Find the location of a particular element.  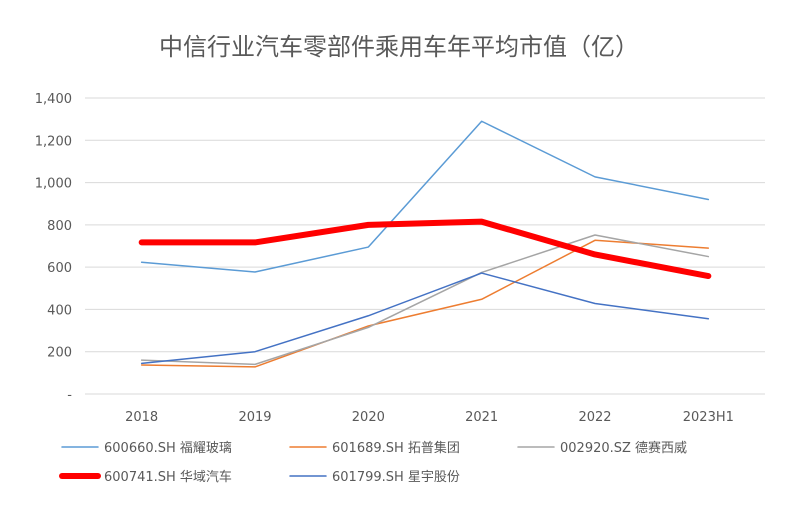

legend-label: 601799.SH 星宇股份 is located at coordinates (396, 477).